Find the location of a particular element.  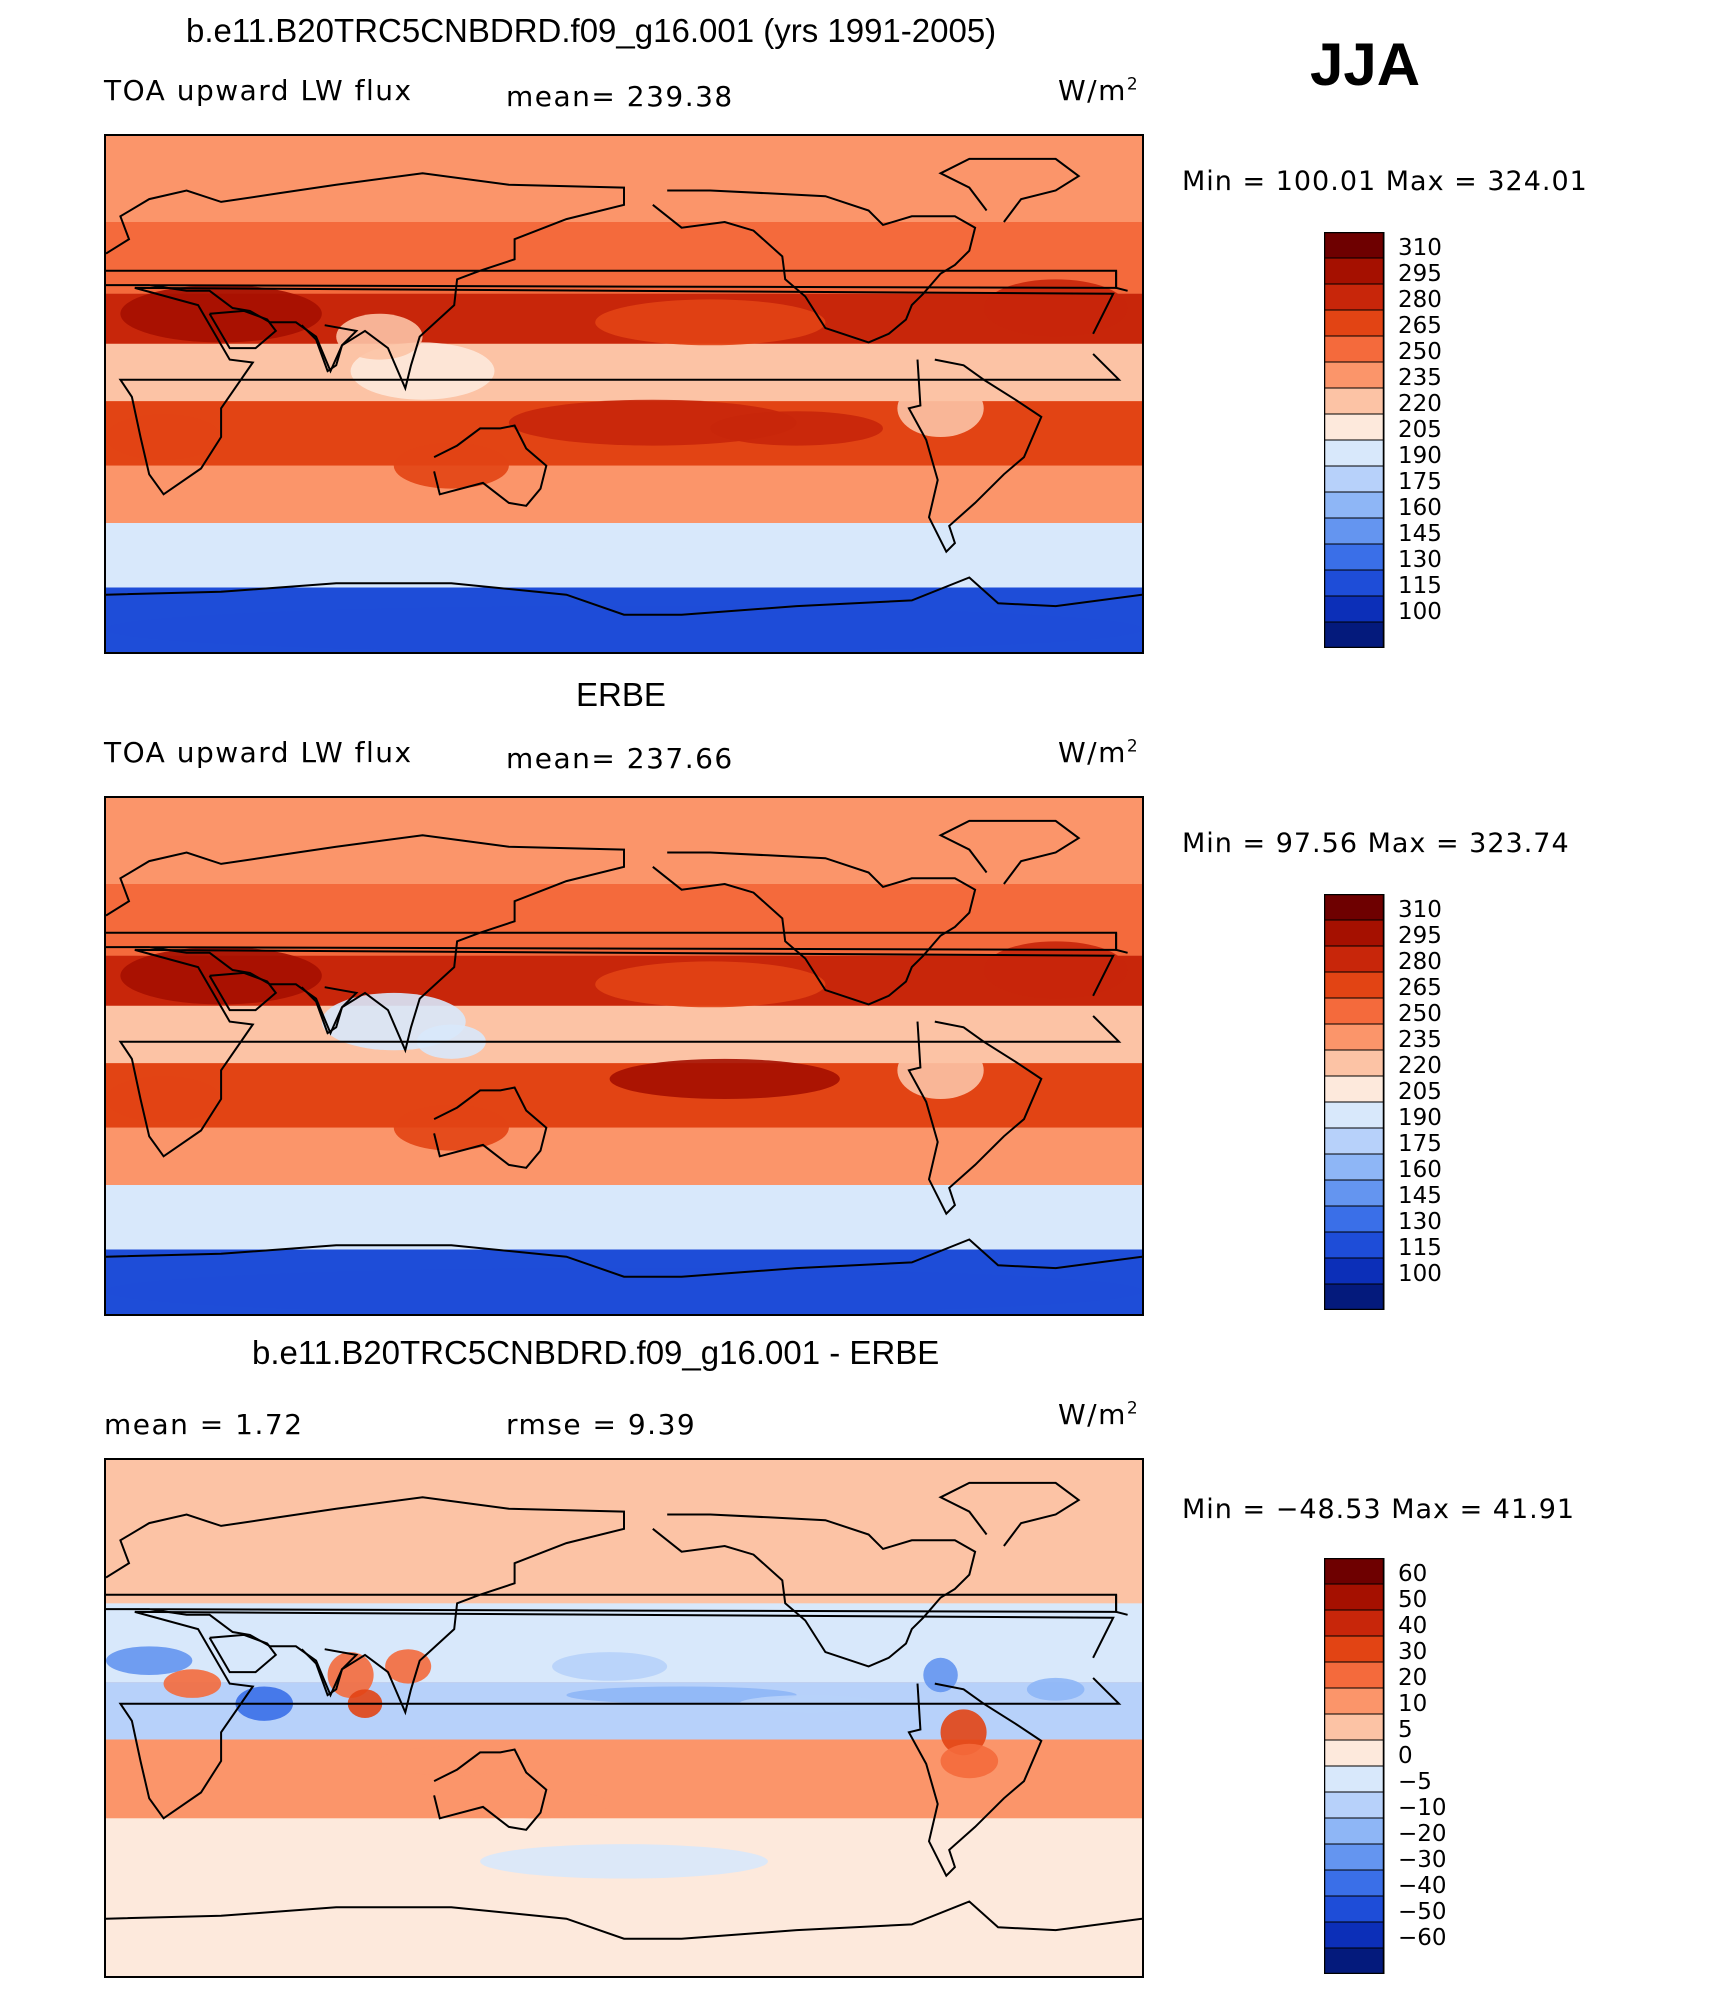

colorbar-tick-label: −50 is located at coordinates (1422, 1912).